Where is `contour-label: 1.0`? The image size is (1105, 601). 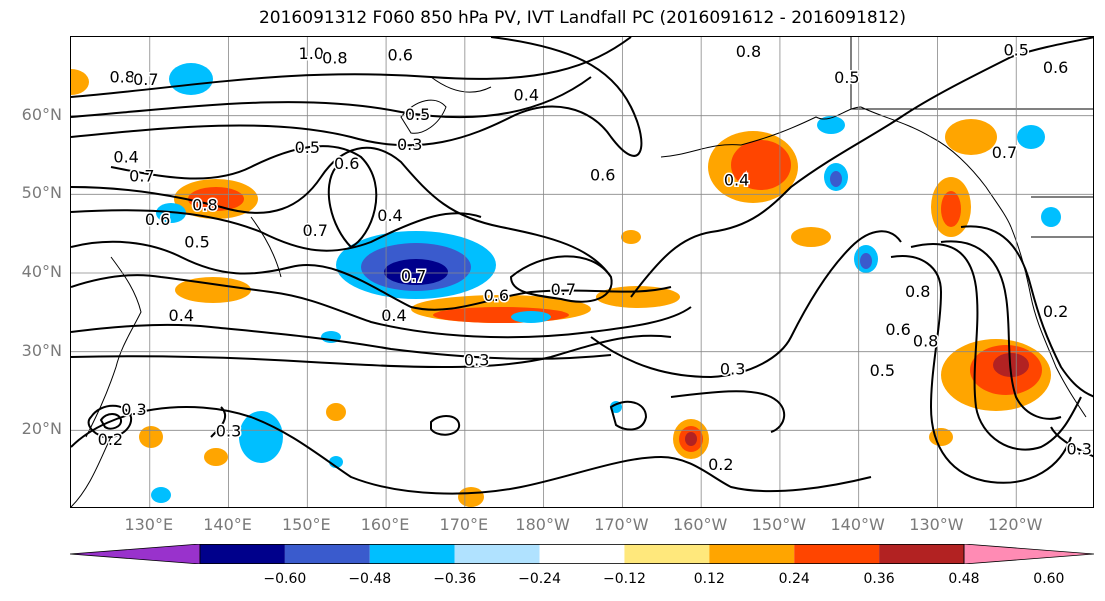
contour-label: 1.0 is located at coordinates (311, 53).